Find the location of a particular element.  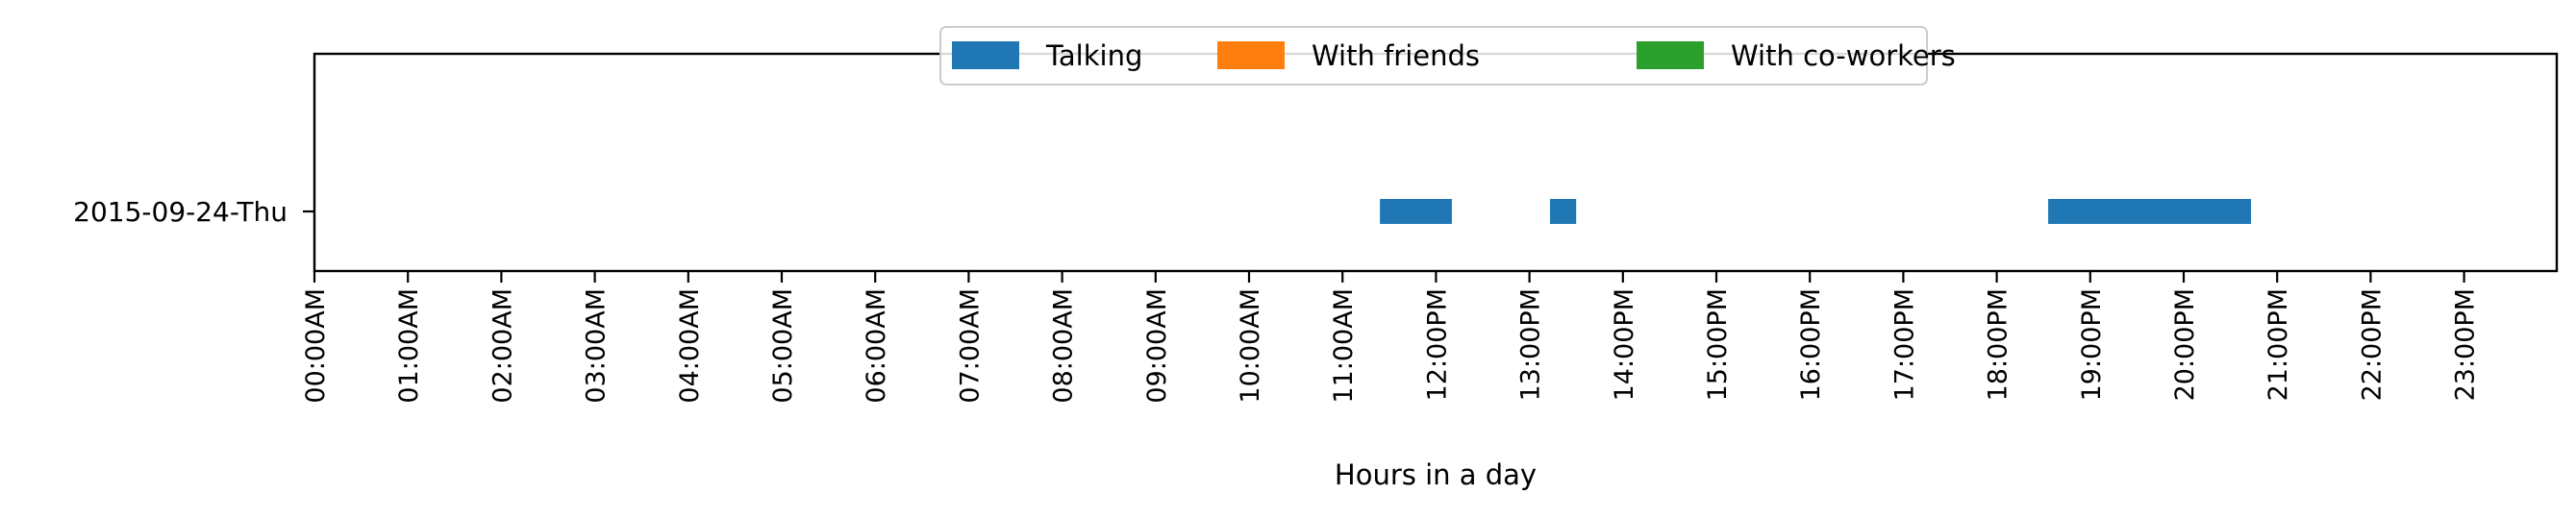

x-tick-label: 17:00PM is located at coordinates (1904, 344).